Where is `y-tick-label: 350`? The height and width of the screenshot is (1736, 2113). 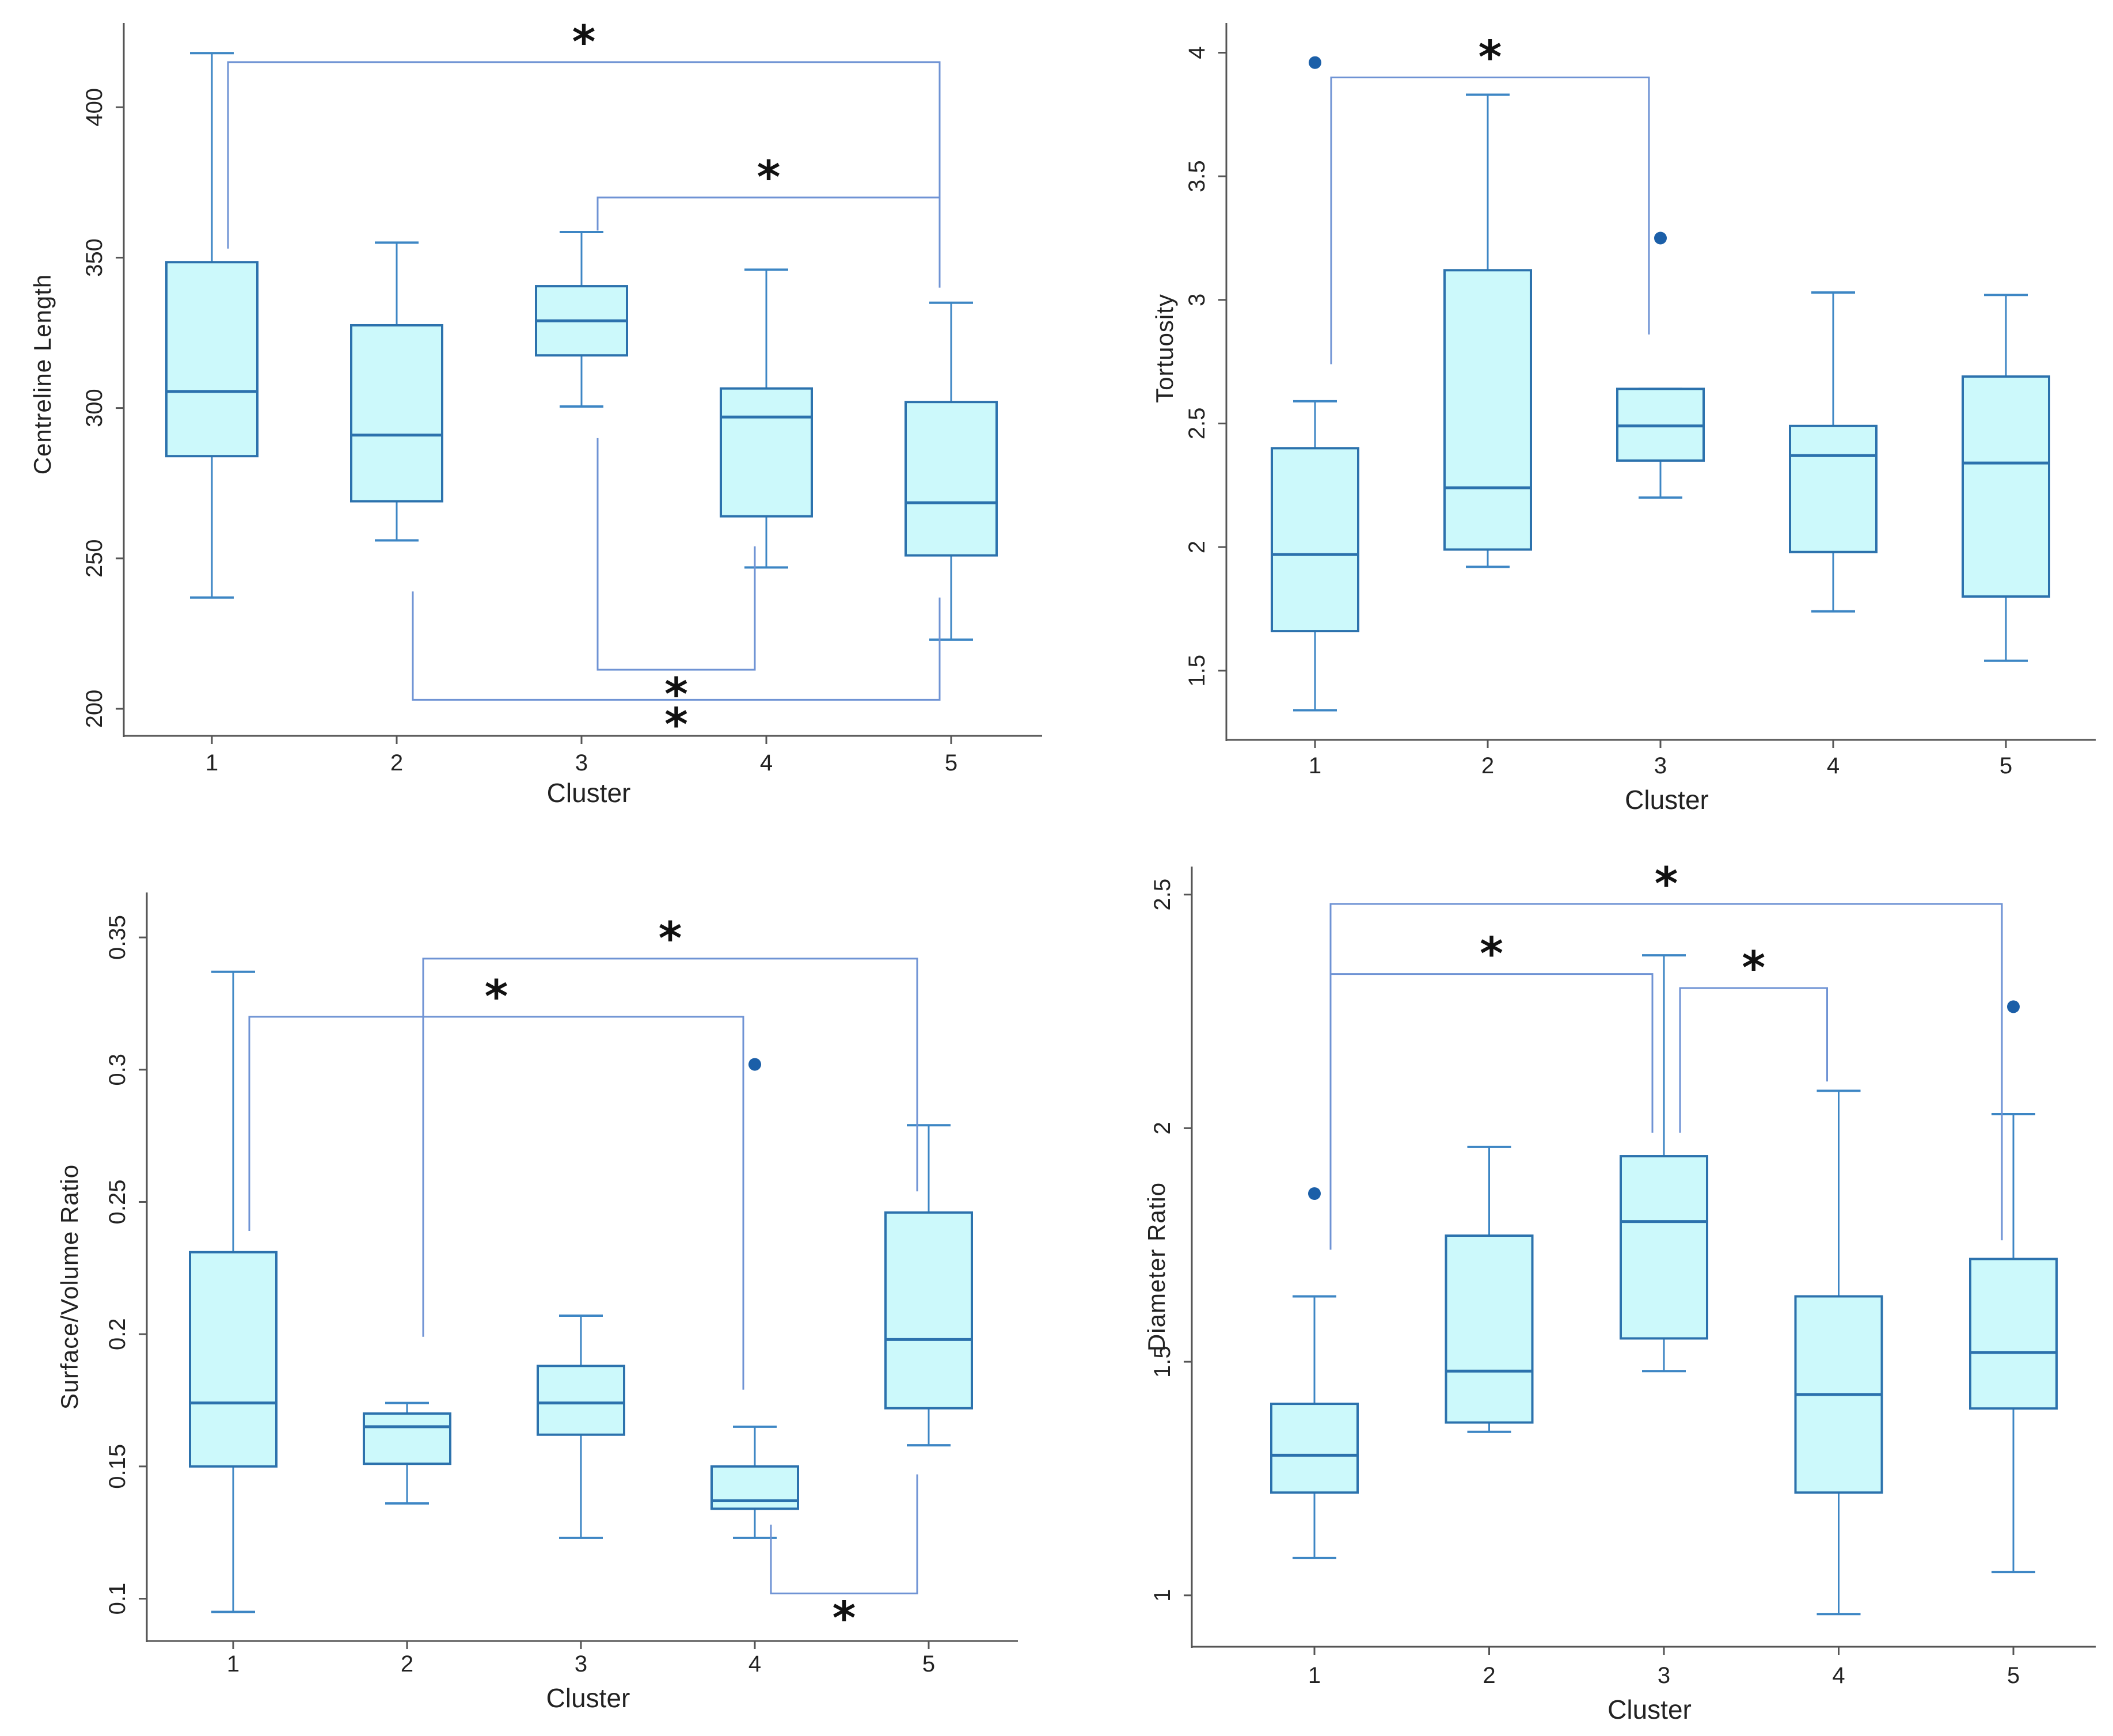
y-tick-label: 350 is located at coordinates (95, 257).